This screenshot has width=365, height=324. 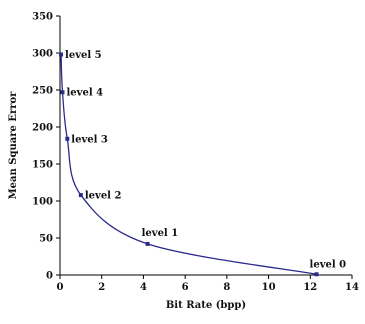 What do you see at coordinates (103, 196) in the screenshot?
I see `data-label: level 2` at bounding box center [103, 196].